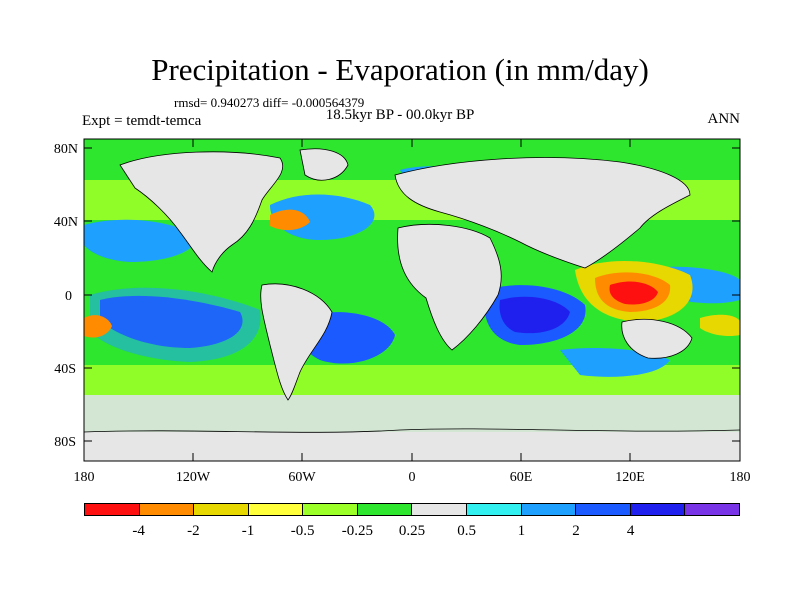 This screenshot has height=600, width=800. I want to click on coastline-greenland, so click(324, 164).